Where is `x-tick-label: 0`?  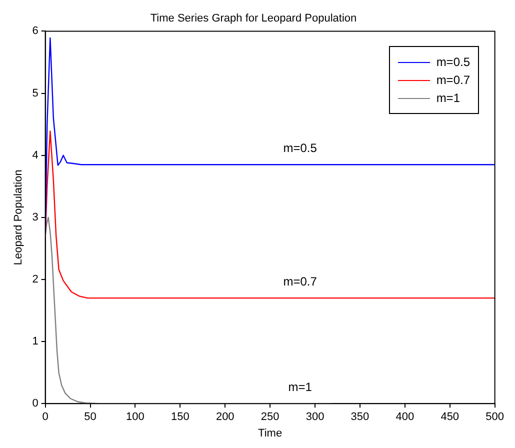 x-tick-label: 0 is located at coordinates (45, 417).